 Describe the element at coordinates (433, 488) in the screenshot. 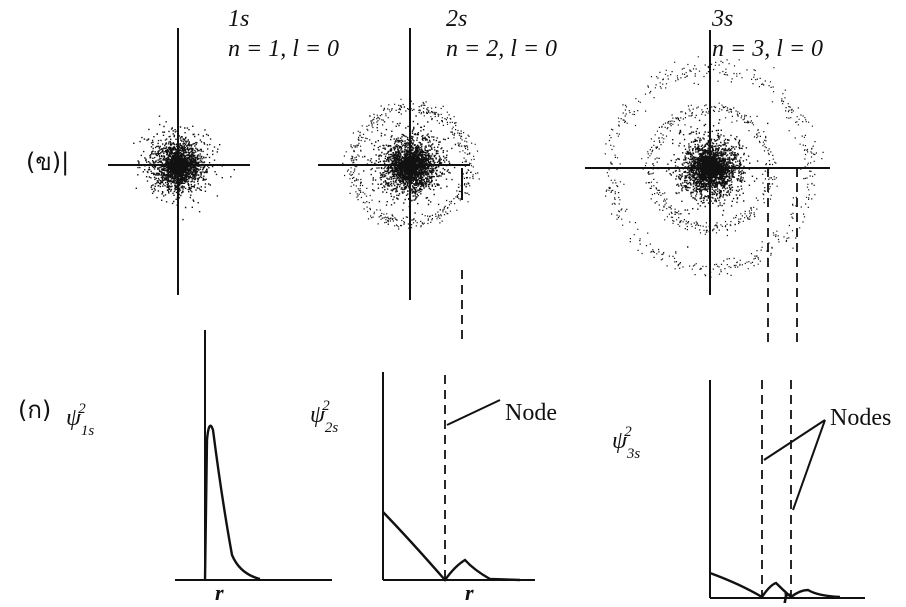

I see `plot-2s: Node ψ2s 2 r` at that location.